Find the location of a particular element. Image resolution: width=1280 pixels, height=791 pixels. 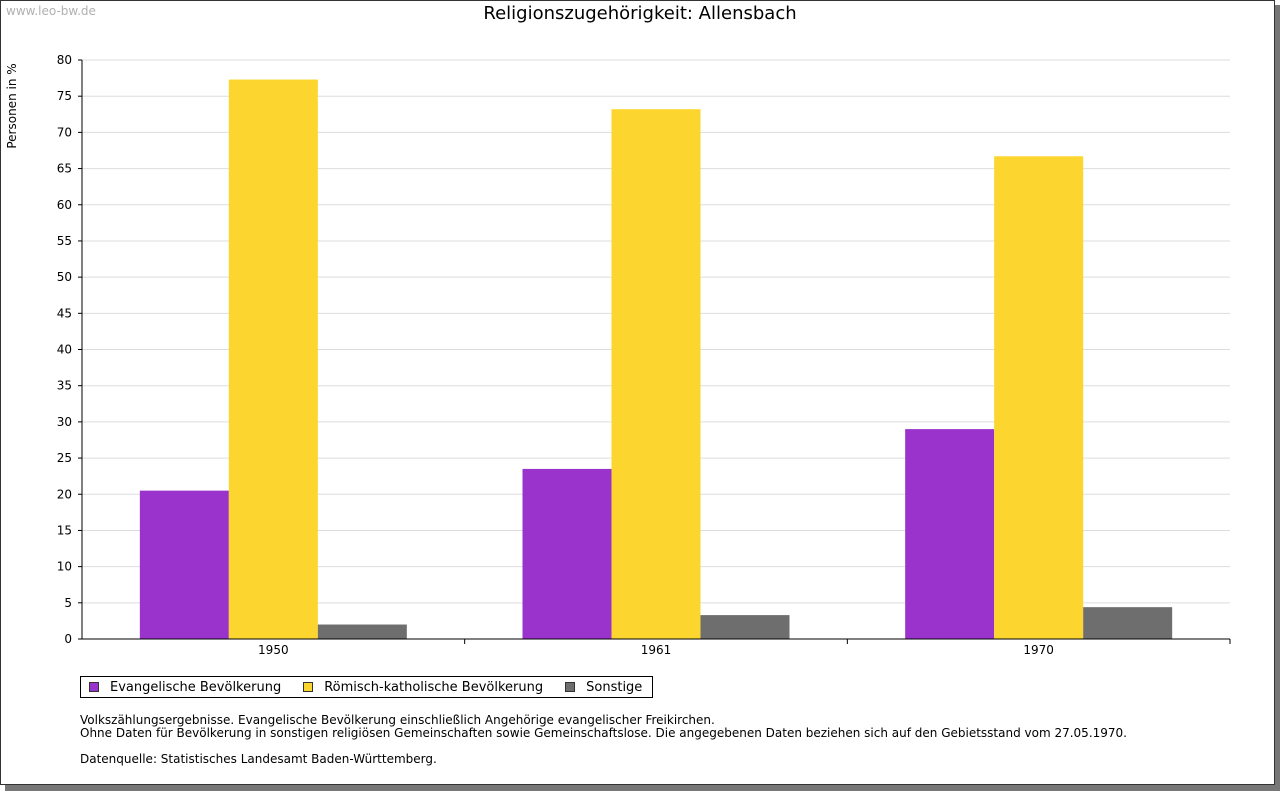

legend-item-sonstige: Sonstige is located at coordinates (603, 687).